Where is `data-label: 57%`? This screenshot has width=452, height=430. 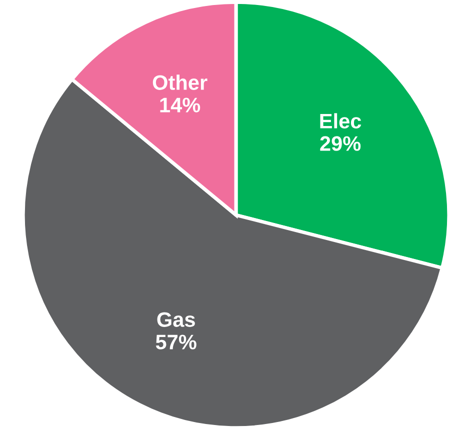 data-label: 57% is located at coordinates (176, 342).